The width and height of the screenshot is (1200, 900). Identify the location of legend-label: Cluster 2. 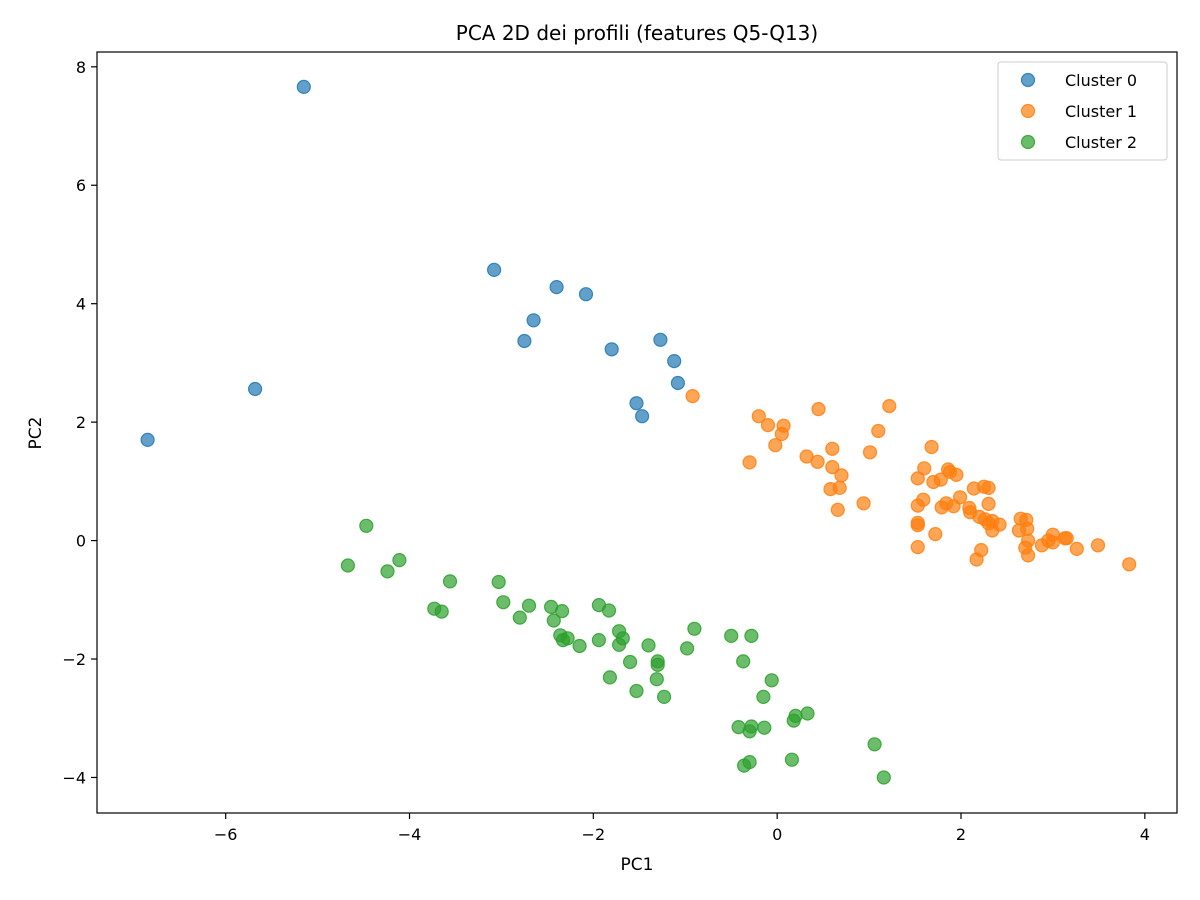
(1101, 142).